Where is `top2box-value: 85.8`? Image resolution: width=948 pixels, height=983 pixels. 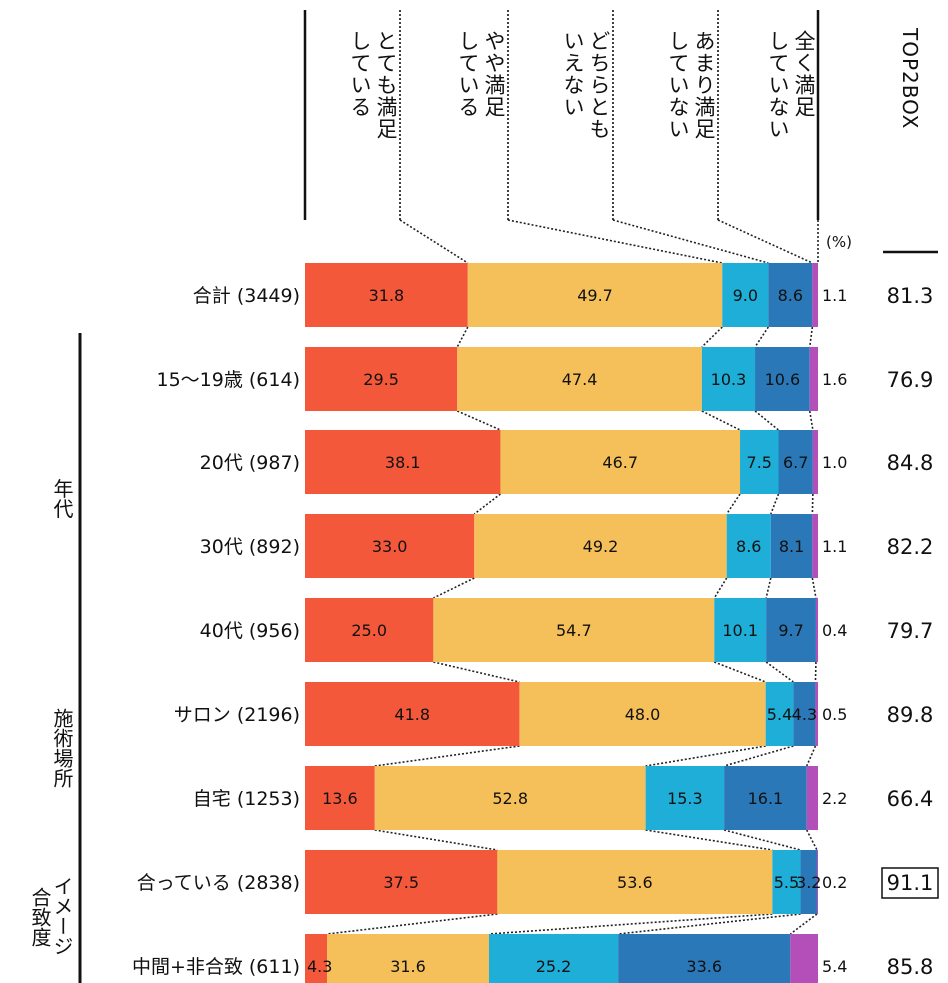 top2box-value: 85.8 is located at coordinates (910, 967).